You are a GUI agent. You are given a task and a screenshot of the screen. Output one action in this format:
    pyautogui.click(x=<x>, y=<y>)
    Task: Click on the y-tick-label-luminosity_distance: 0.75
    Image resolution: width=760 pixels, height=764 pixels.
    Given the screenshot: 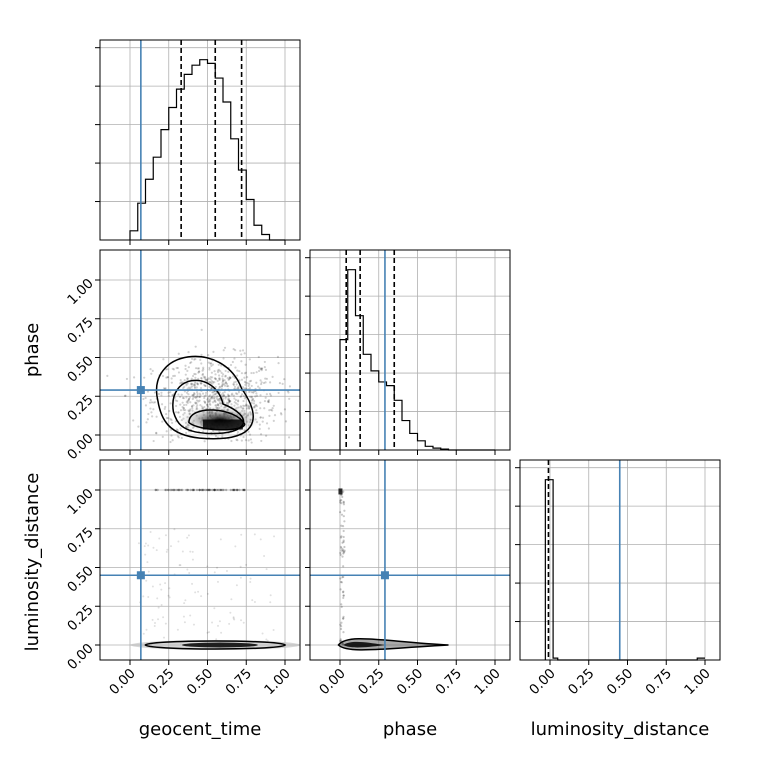 What is the action you would take?
    pyautogui.click(x=80, y=540)
    